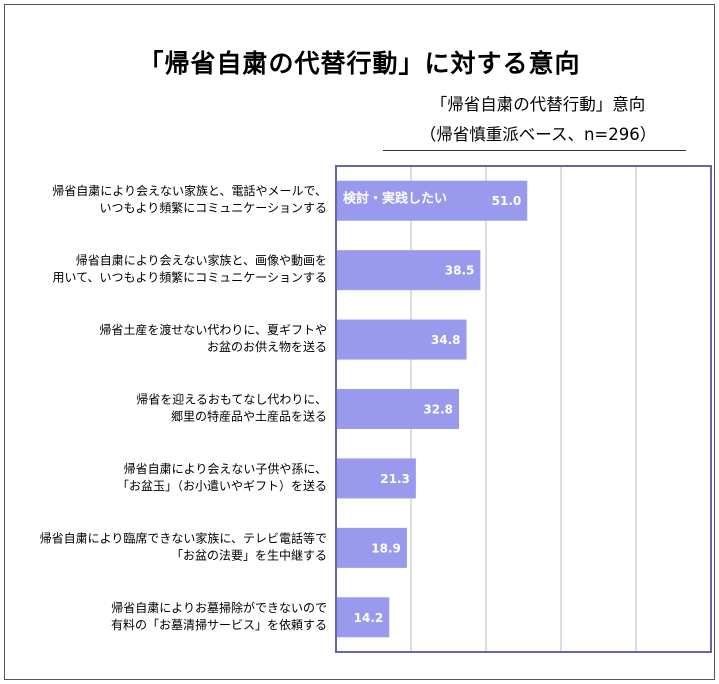 This screenshot has height=684, width=719. I want to click on data-label: 51.0, so click(507, 201).